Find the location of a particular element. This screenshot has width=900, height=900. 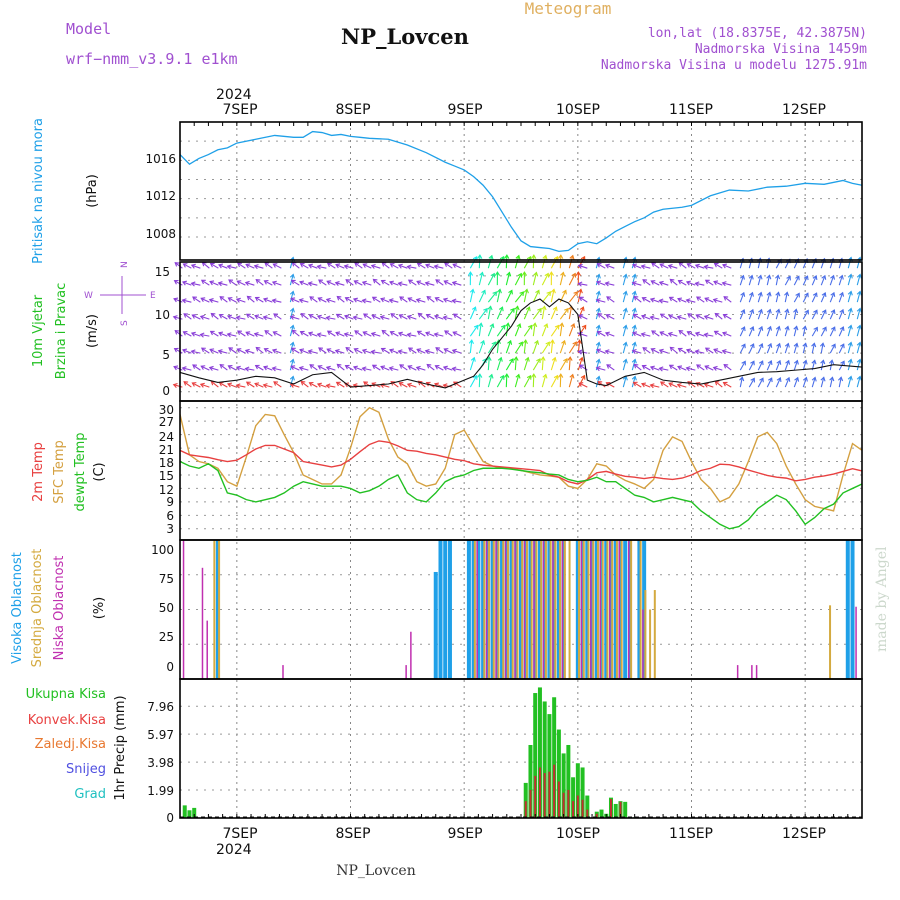

wind-ticks: 15 10 5 0 is located at coordinates (162, 331).